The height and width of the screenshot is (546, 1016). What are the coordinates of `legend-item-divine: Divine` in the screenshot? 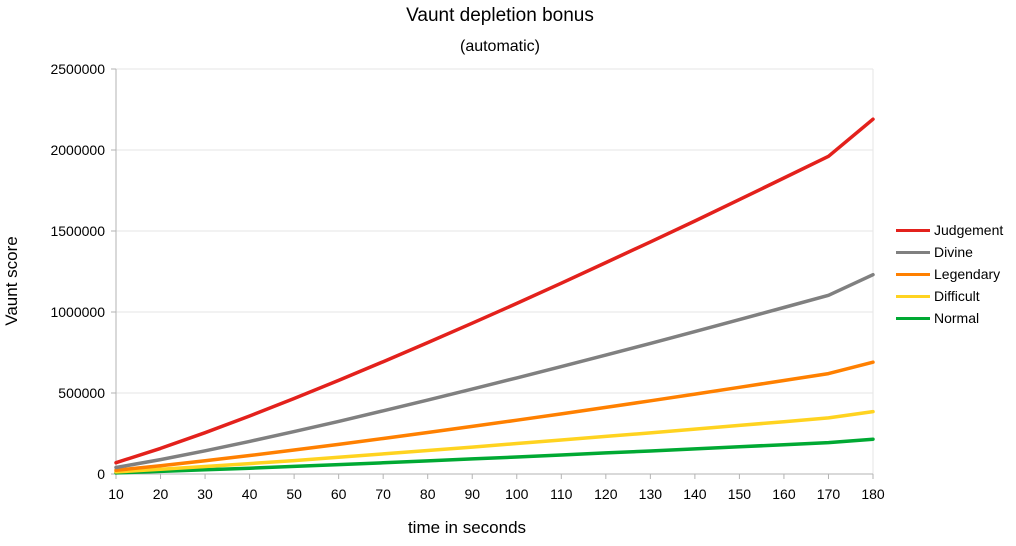 It's located at (949, 252).